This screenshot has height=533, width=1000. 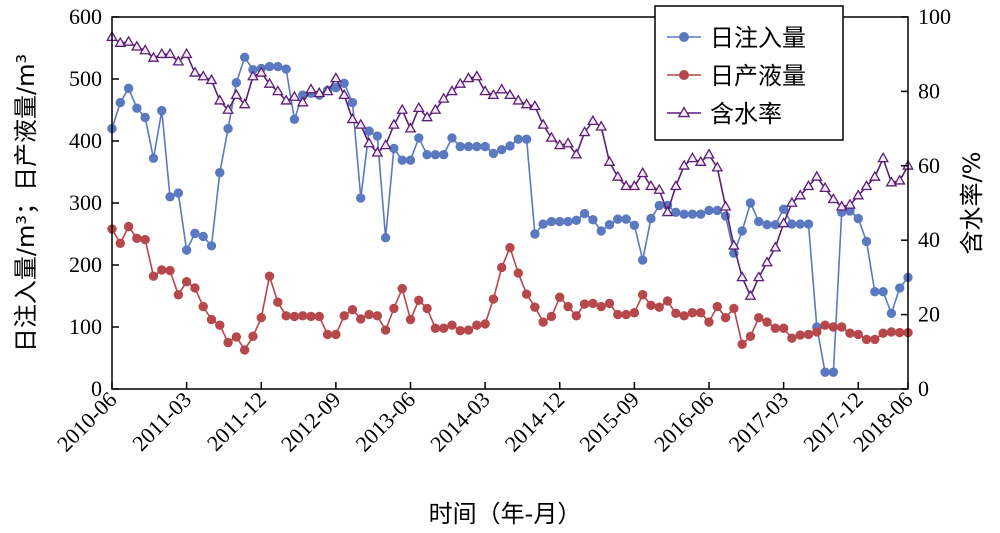 What do you see at coordinates (85, 264) in the screenshot?
I see `y-left-tick-label: 200` at bounding box center [85, 264].